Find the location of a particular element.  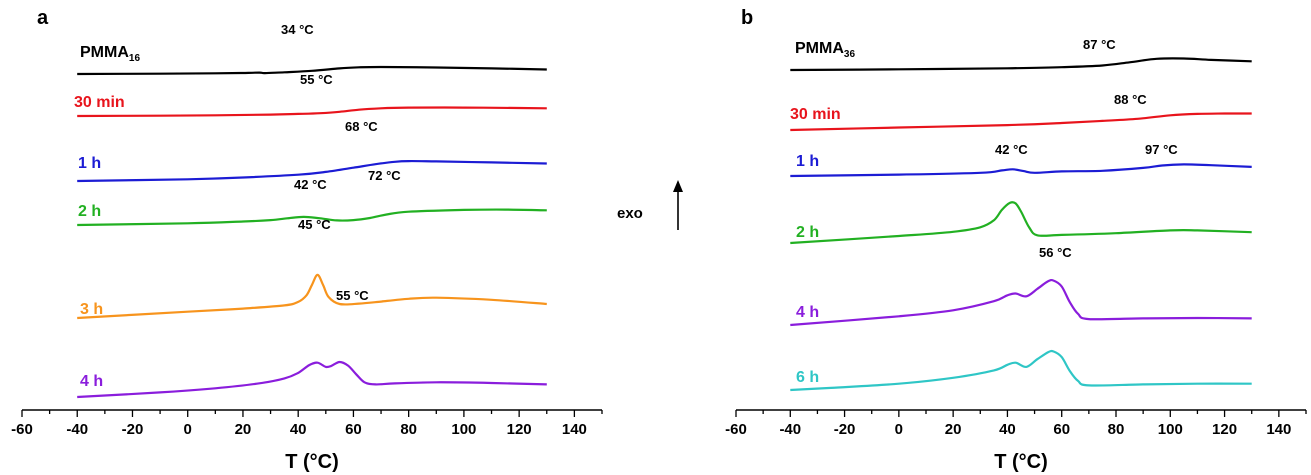

series-line-pmma16 is located at coordinates (312, 70).